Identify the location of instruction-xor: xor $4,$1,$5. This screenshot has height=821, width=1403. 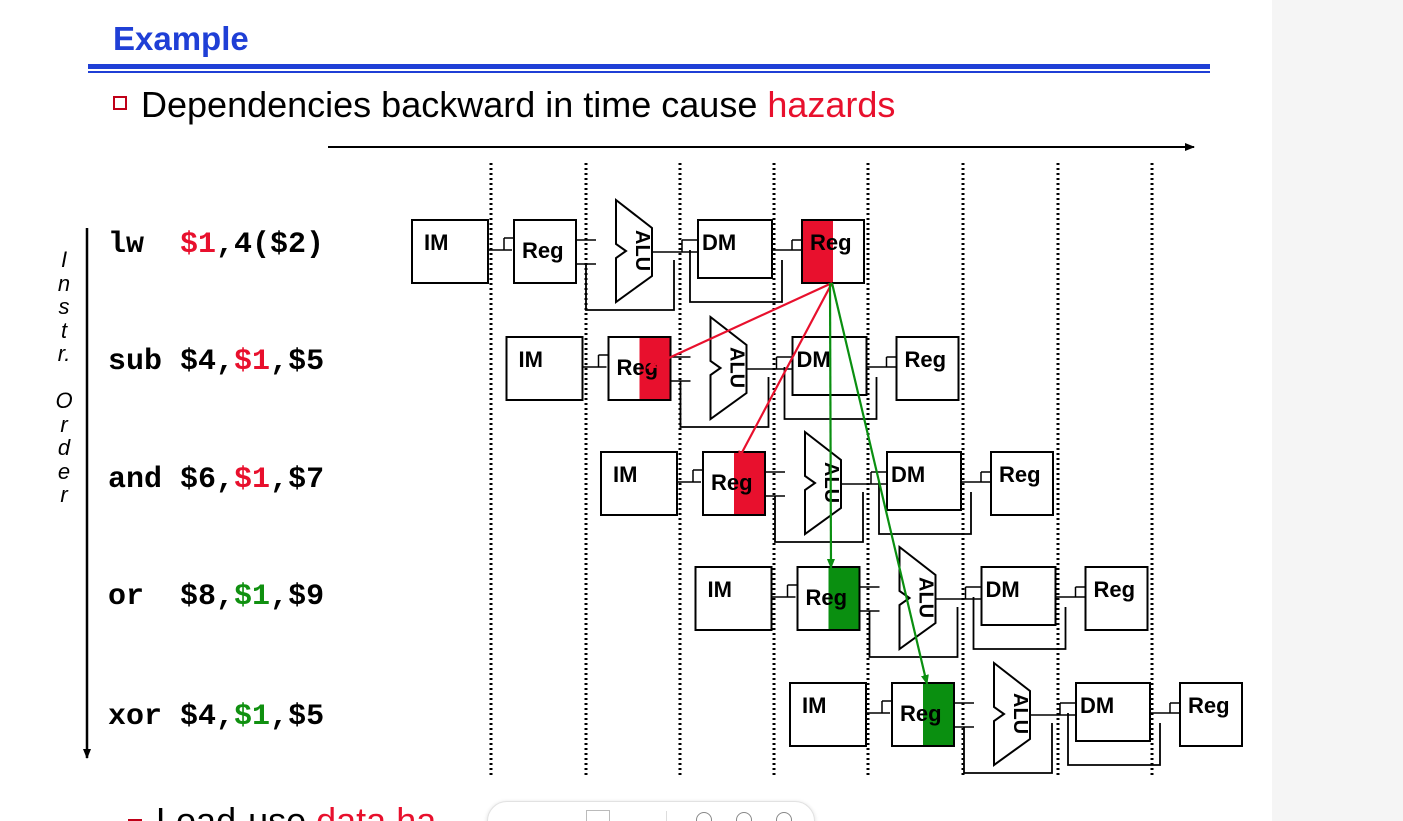
(216, 717).